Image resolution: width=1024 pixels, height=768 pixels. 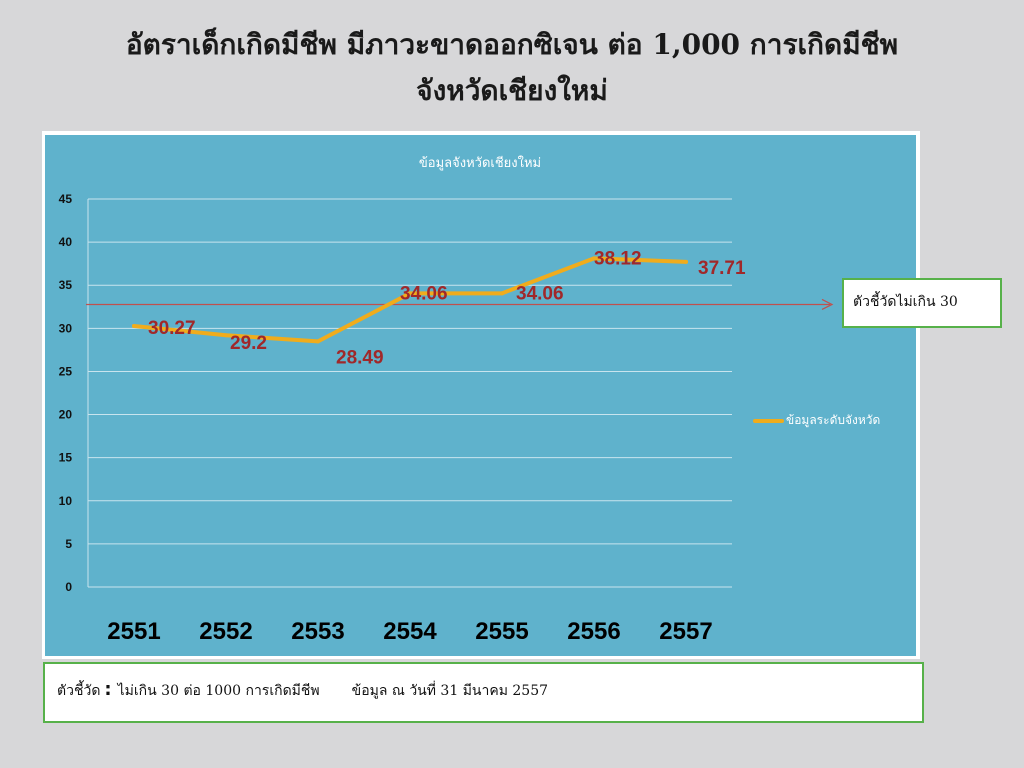 I want to click on legend-label: ข้อมูลระดับจังหวัด, so click(x=833, y=420).